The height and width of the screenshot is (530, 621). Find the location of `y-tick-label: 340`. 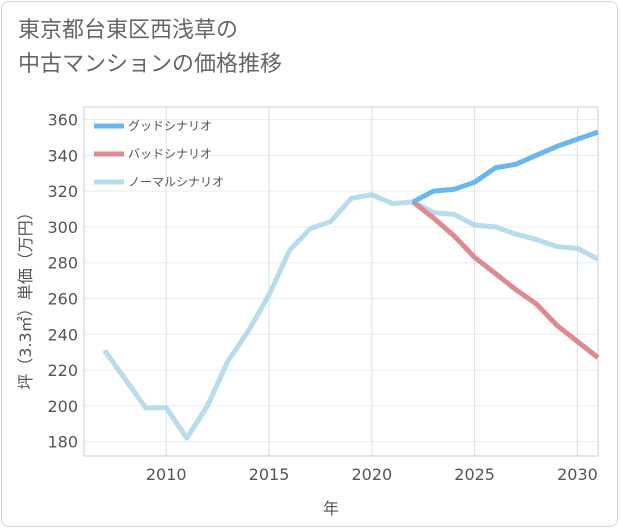

y-tick-label: 340 is located at coordinates (62, 155).